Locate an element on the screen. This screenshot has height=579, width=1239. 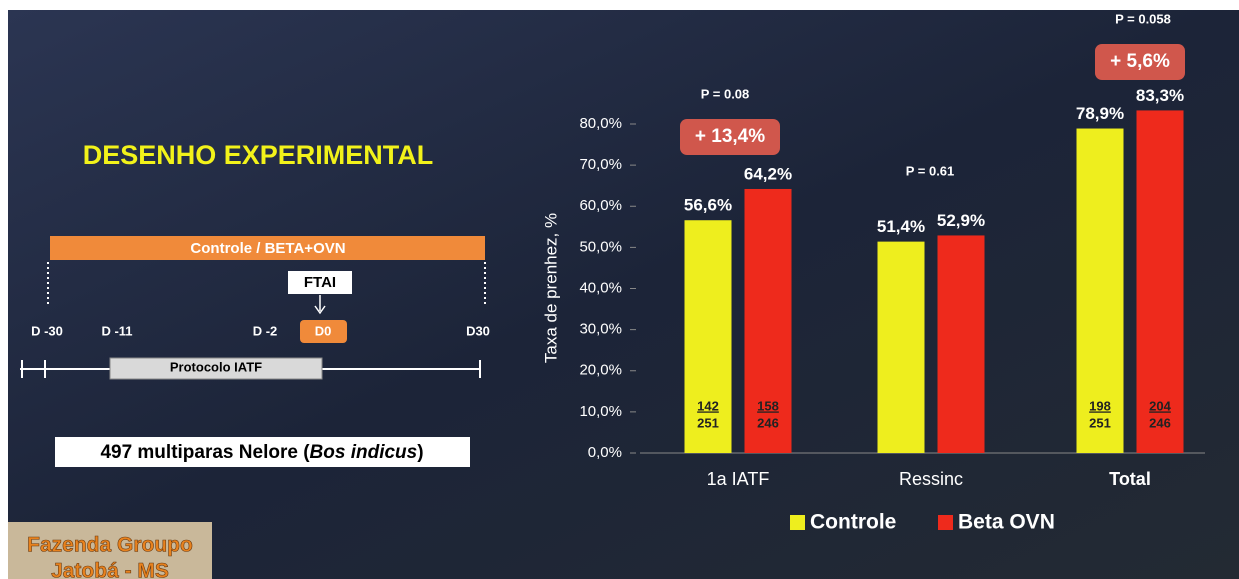
treatment-bar is located at coordinates (267, 248).